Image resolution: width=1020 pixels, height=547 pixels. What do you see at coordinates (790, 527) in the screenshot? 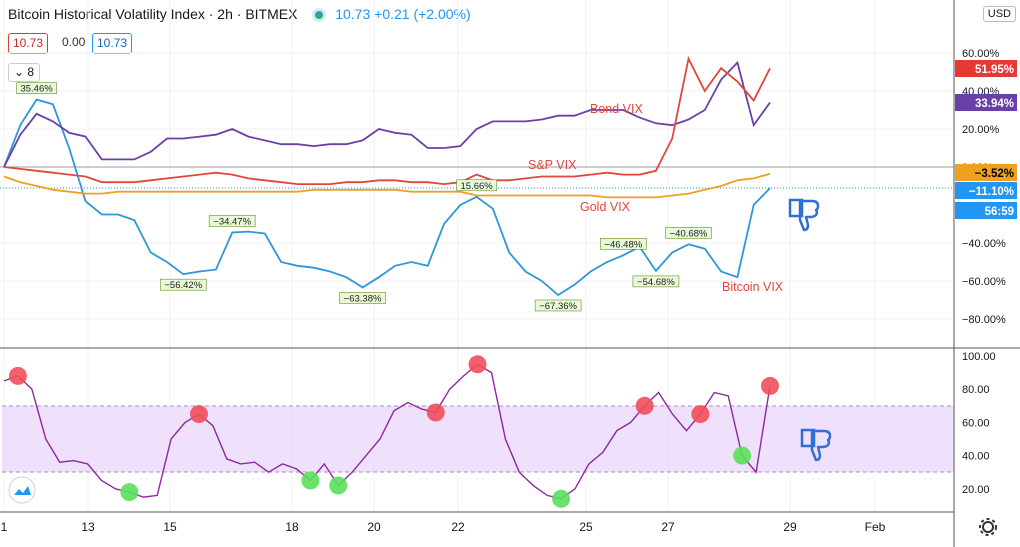
I see `x-tick-label: 29` at bounding box center [790, 527].